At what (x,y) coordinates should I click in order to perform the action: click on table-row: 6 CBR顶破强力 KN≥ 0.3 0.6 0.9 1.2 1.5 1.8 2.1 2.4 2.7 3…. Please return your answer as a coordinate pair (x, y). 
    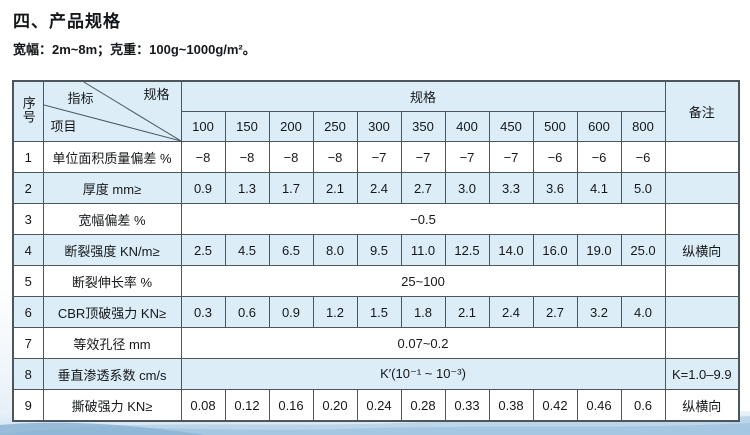
    Looking at the image, I should click on (376, 312).